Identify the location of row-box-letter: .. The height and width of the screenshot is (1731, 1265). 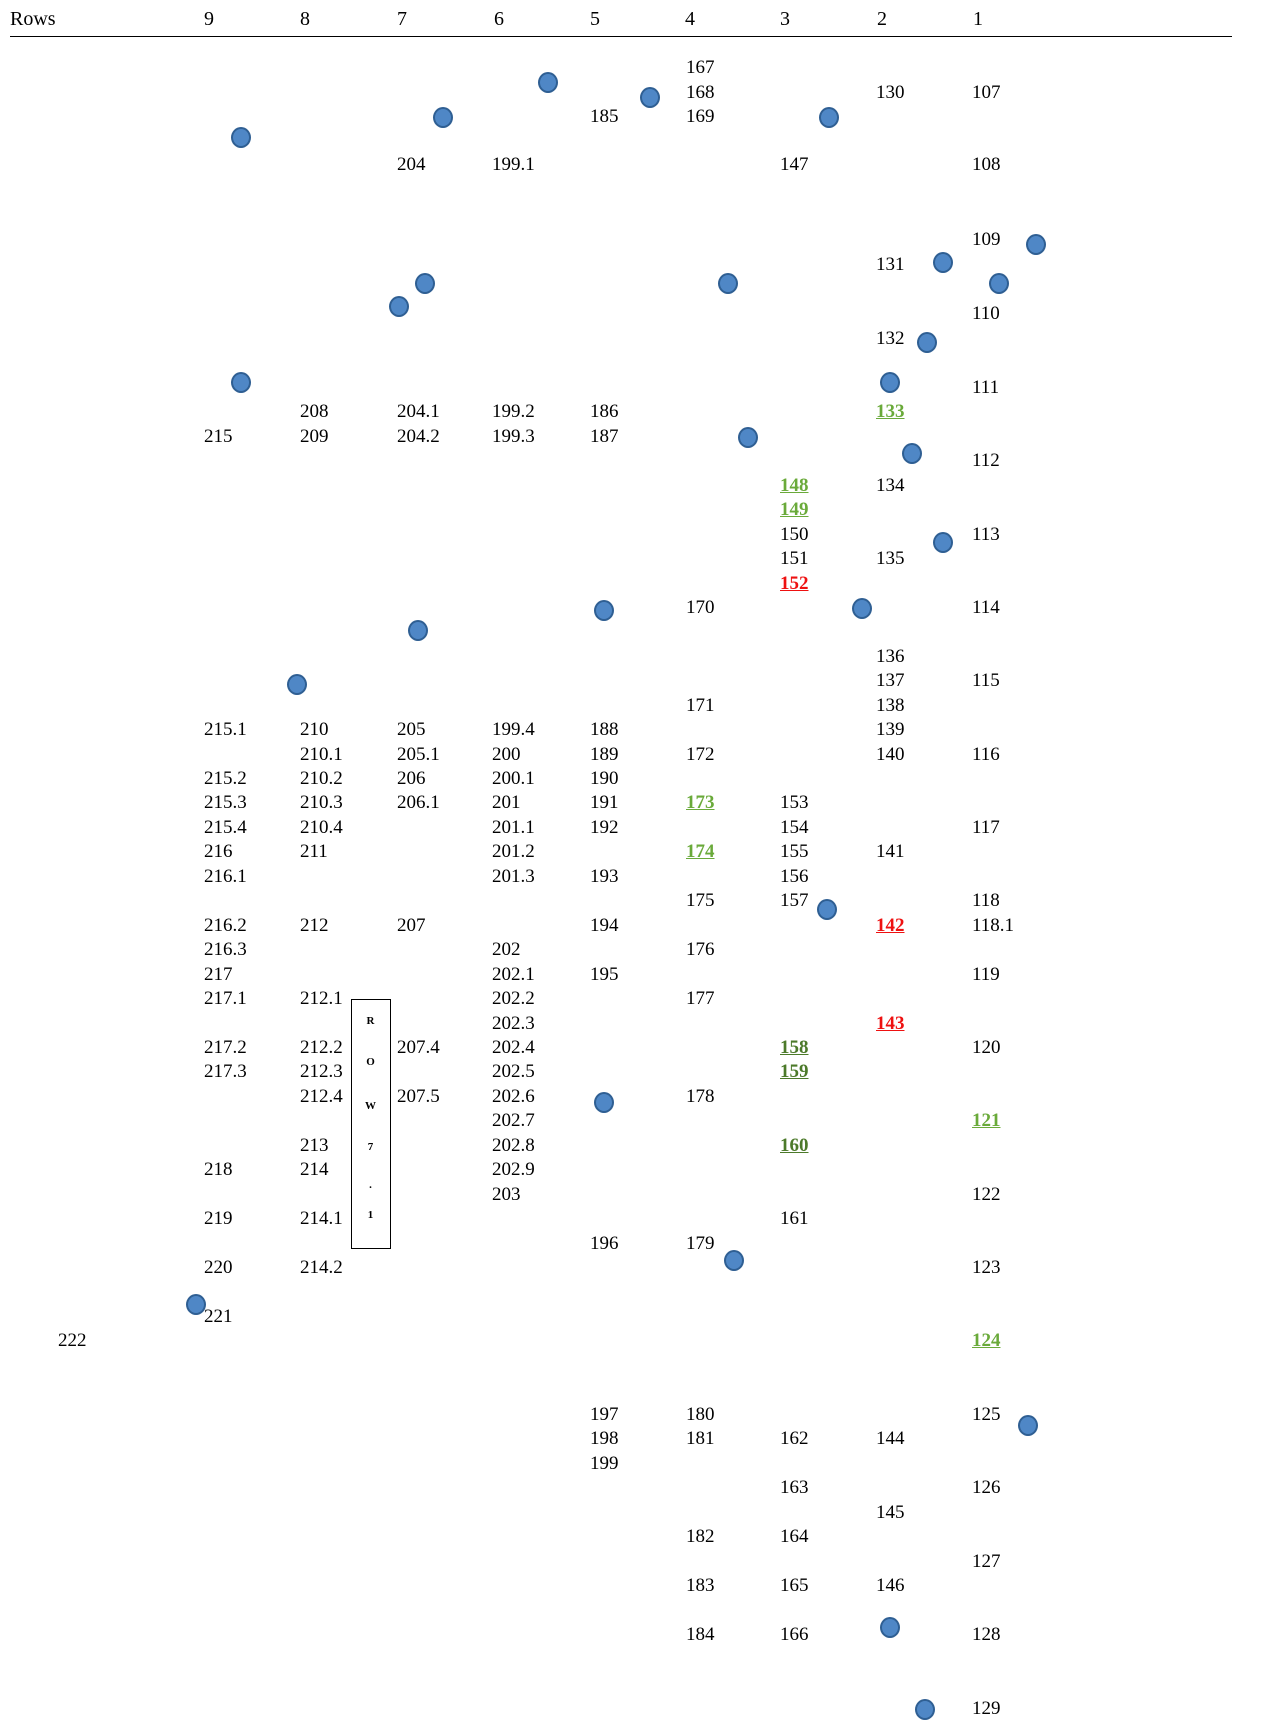
(370, 1185).